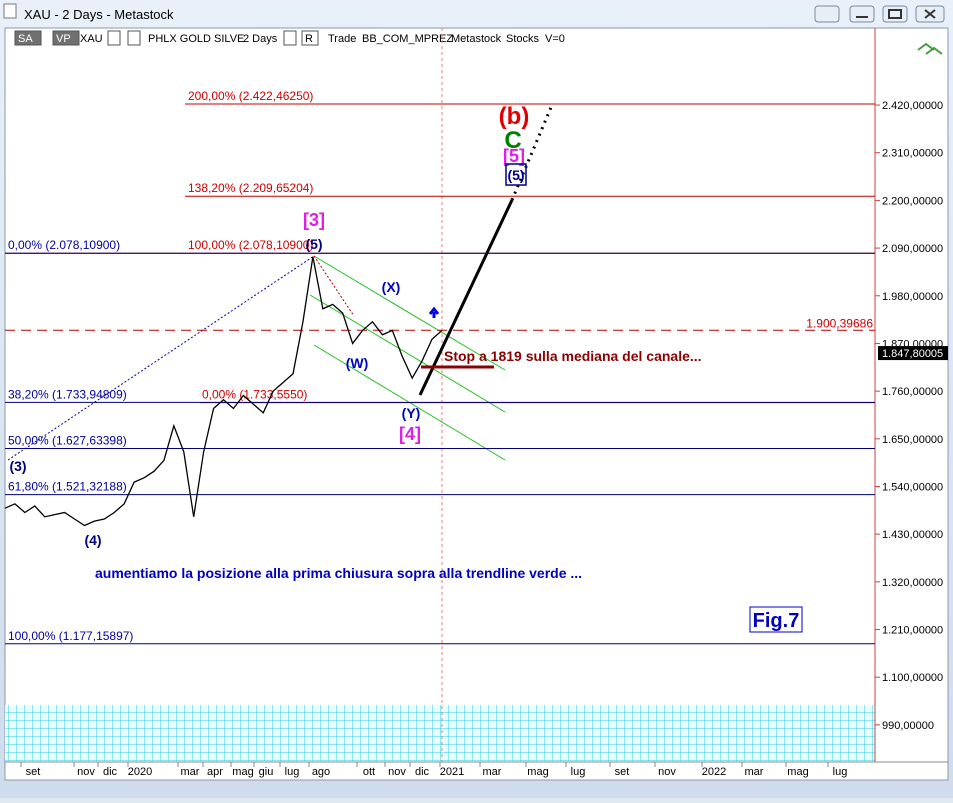 The width and height of the screenshot is (953, 803). I want to click on annotation: (4), so click(92, 540).